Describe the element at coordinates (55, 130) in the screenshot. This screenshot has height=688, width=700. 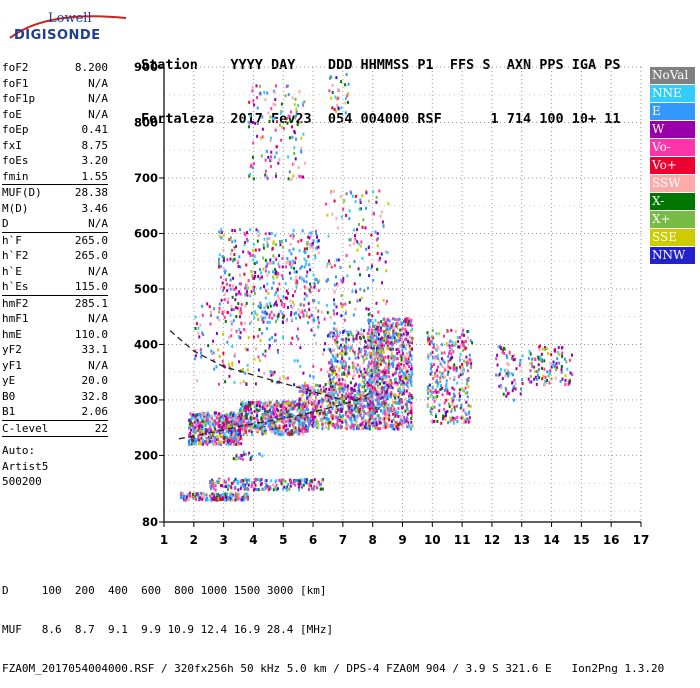
I see `param-row: foEp 0.41` at that location.